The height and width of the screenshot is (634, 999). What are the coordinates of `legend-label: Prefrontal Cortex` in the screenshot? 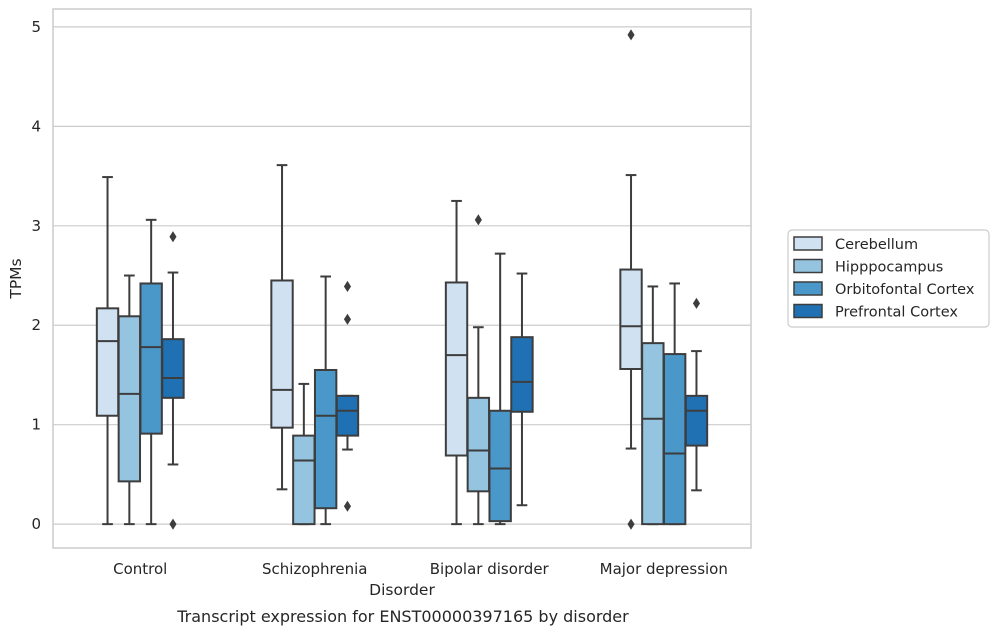 It's located at (896, 313).